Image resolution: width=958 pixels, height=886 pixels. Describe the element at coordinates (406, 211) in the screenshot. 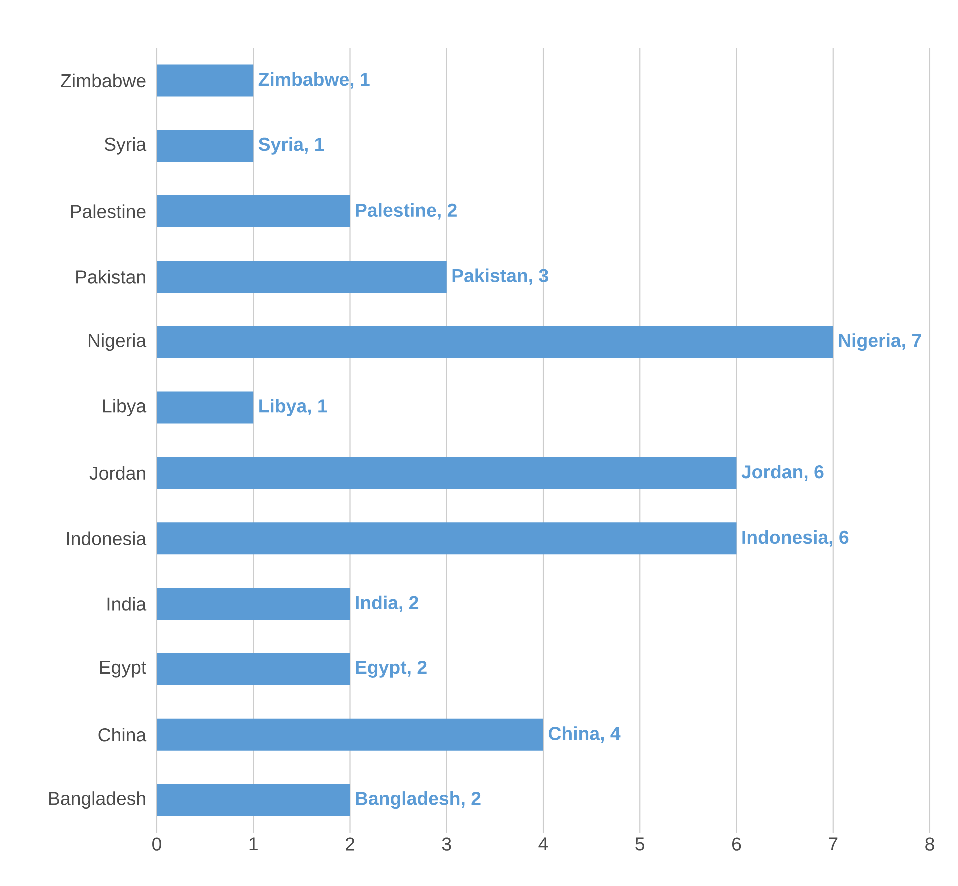

I see `data-label: Palestine, 2` at that location.